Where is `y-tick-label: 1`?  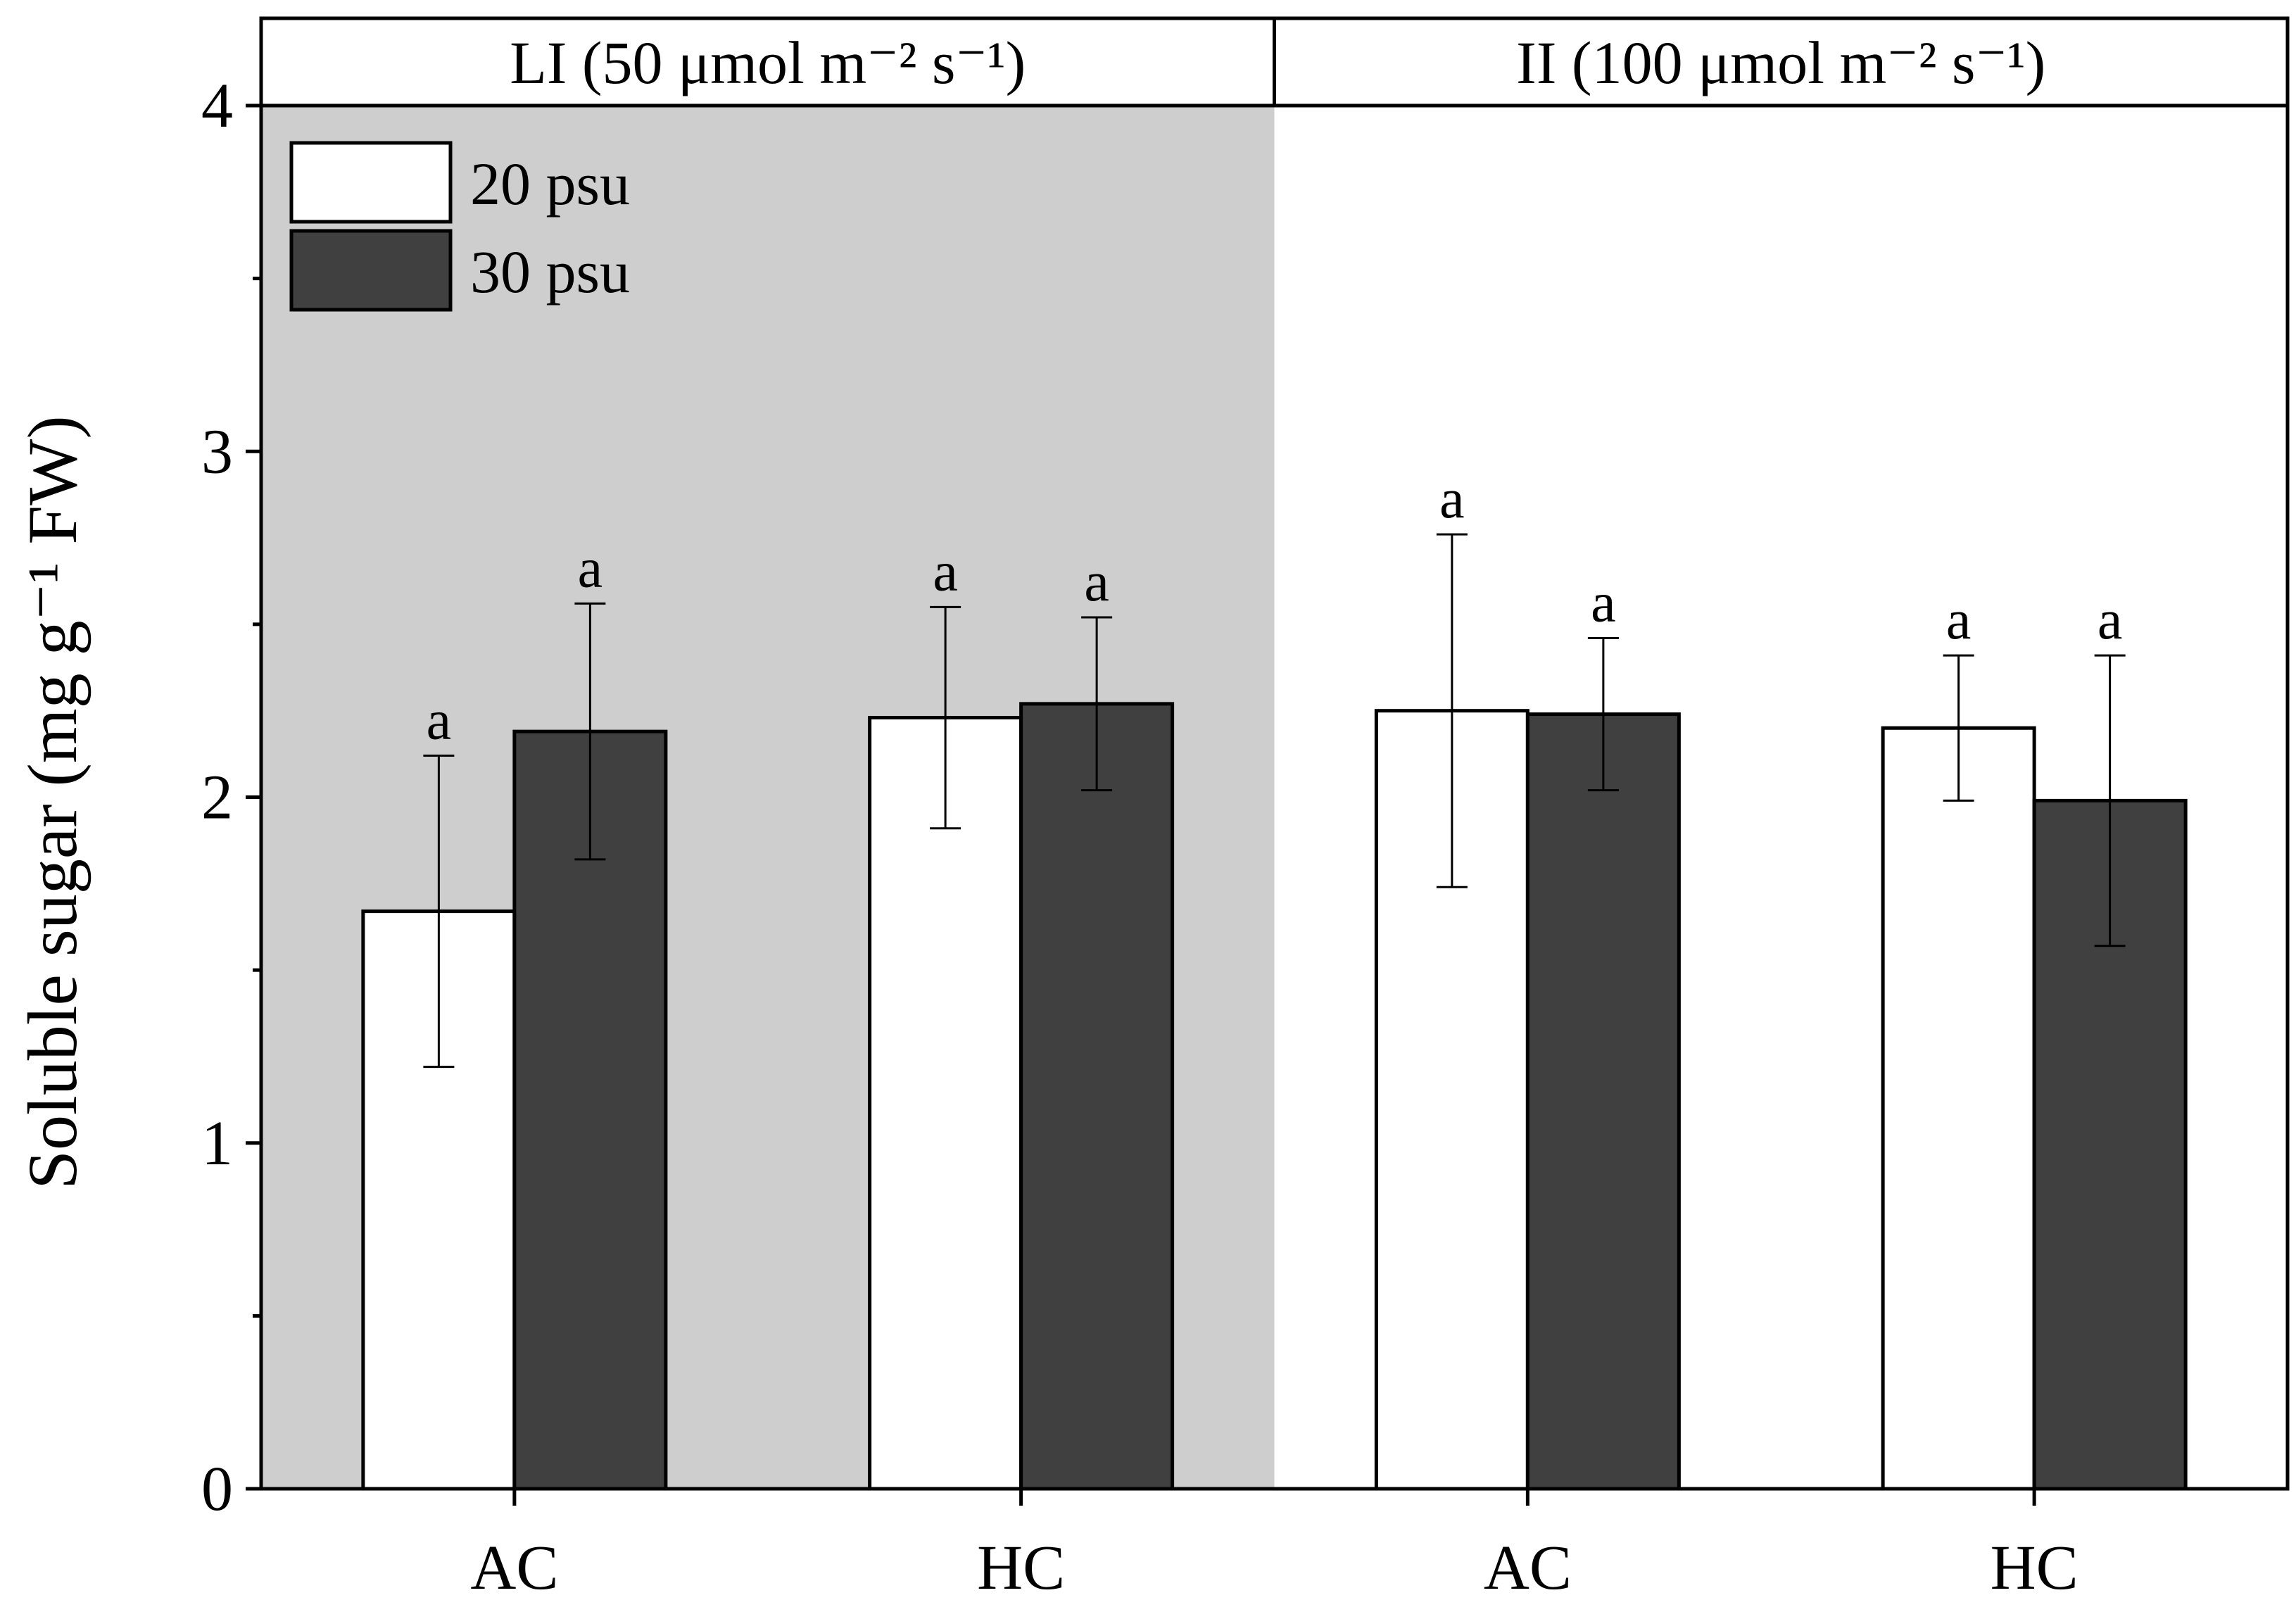
y-tick-label: 1 is located at coordinates (217, 1143).